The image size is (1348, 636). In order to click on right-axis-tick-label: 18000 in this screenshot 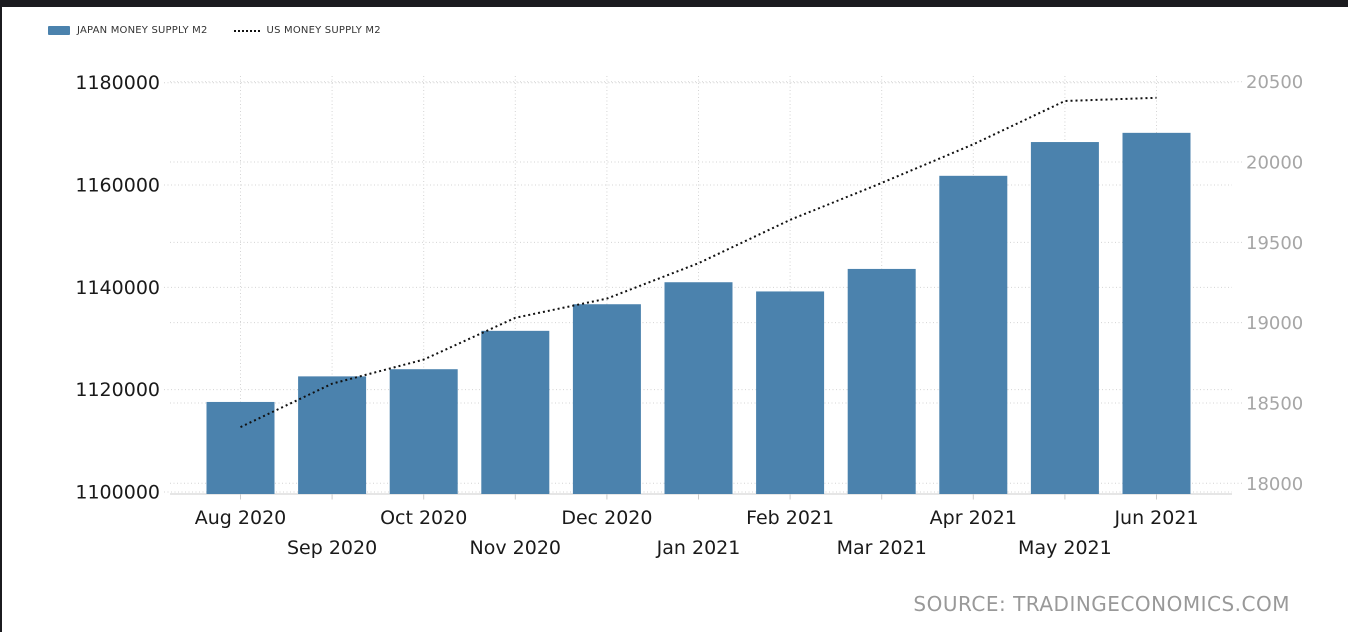, I will do `click(1274, 484)`.